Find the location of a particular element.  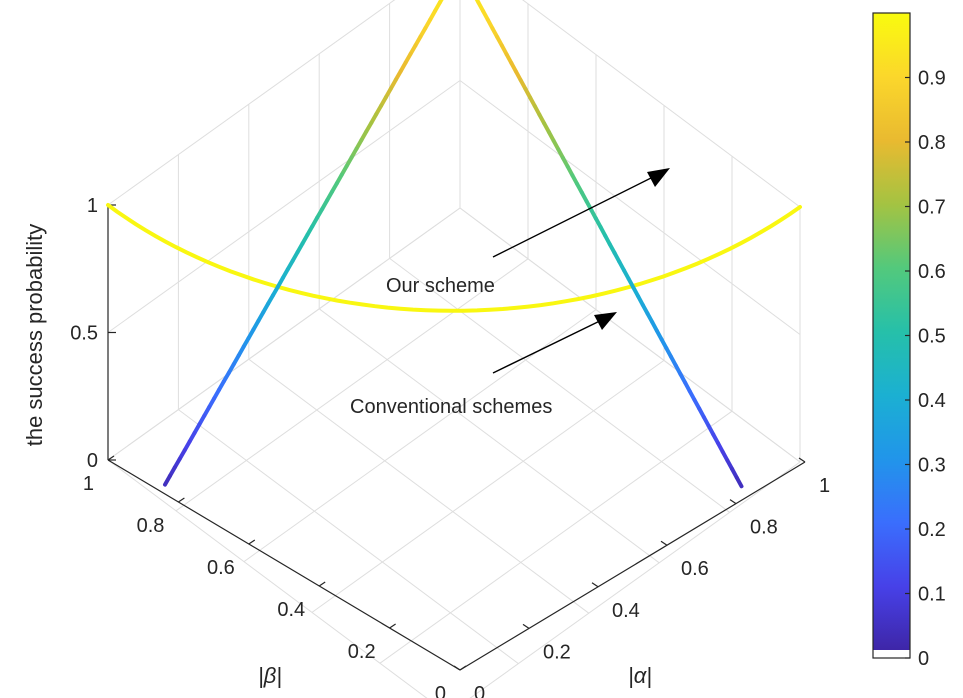

z-tick-label-1: 0.5 is located at coordinates (84, 334).